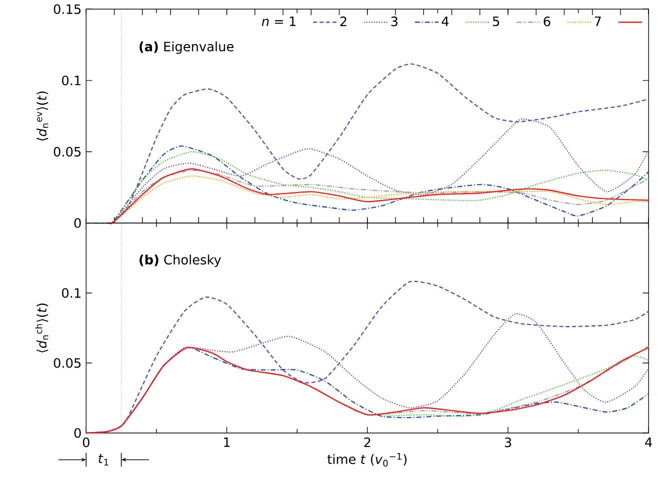  Describe the element at coordinates (445, 21) in the screenshot. I see `legend-label: 4` at that location.